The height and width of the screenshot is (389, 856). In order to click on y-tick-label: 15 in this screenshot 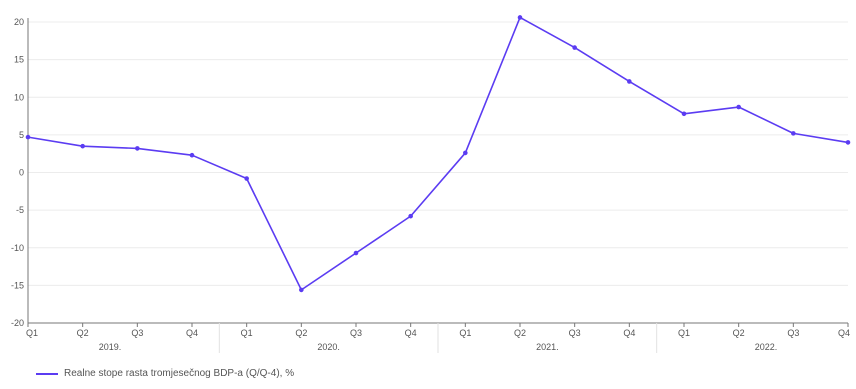, I will do `click(19, 60)`.